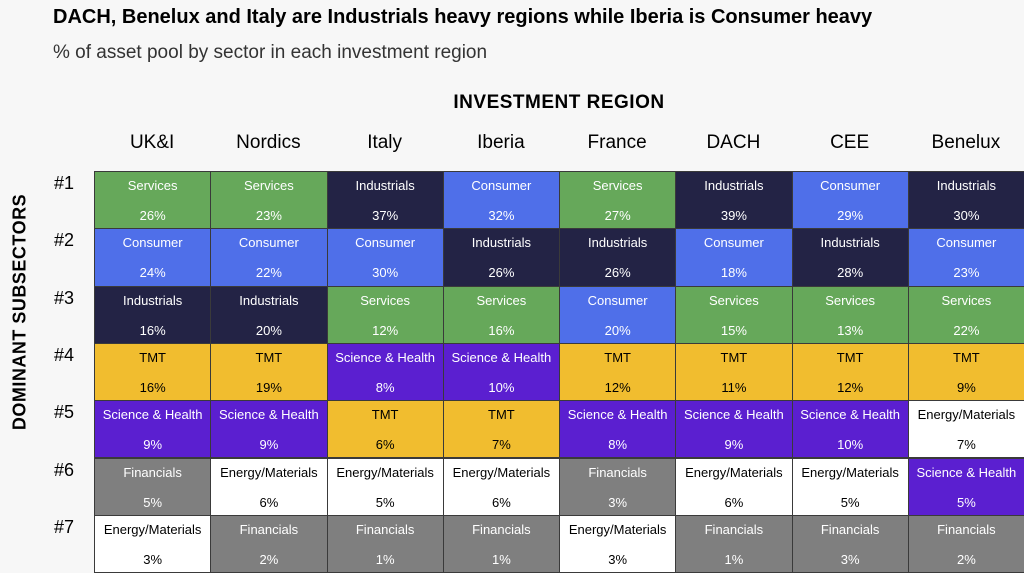 Image resolution: width=1024 pixels, height=573 pixels. I want to click on row-header: #3, so click(64, 297).